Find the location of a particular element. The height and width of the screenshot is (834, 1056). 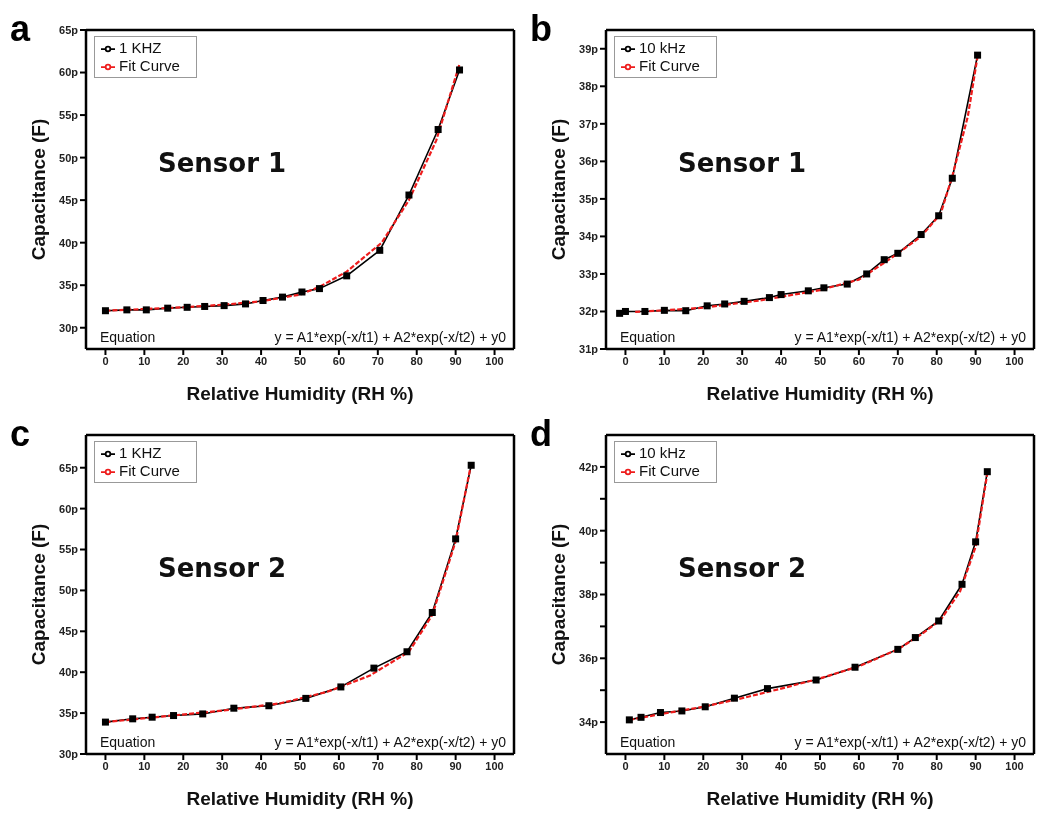

chart-title: c is located at coordinates (20, 434).